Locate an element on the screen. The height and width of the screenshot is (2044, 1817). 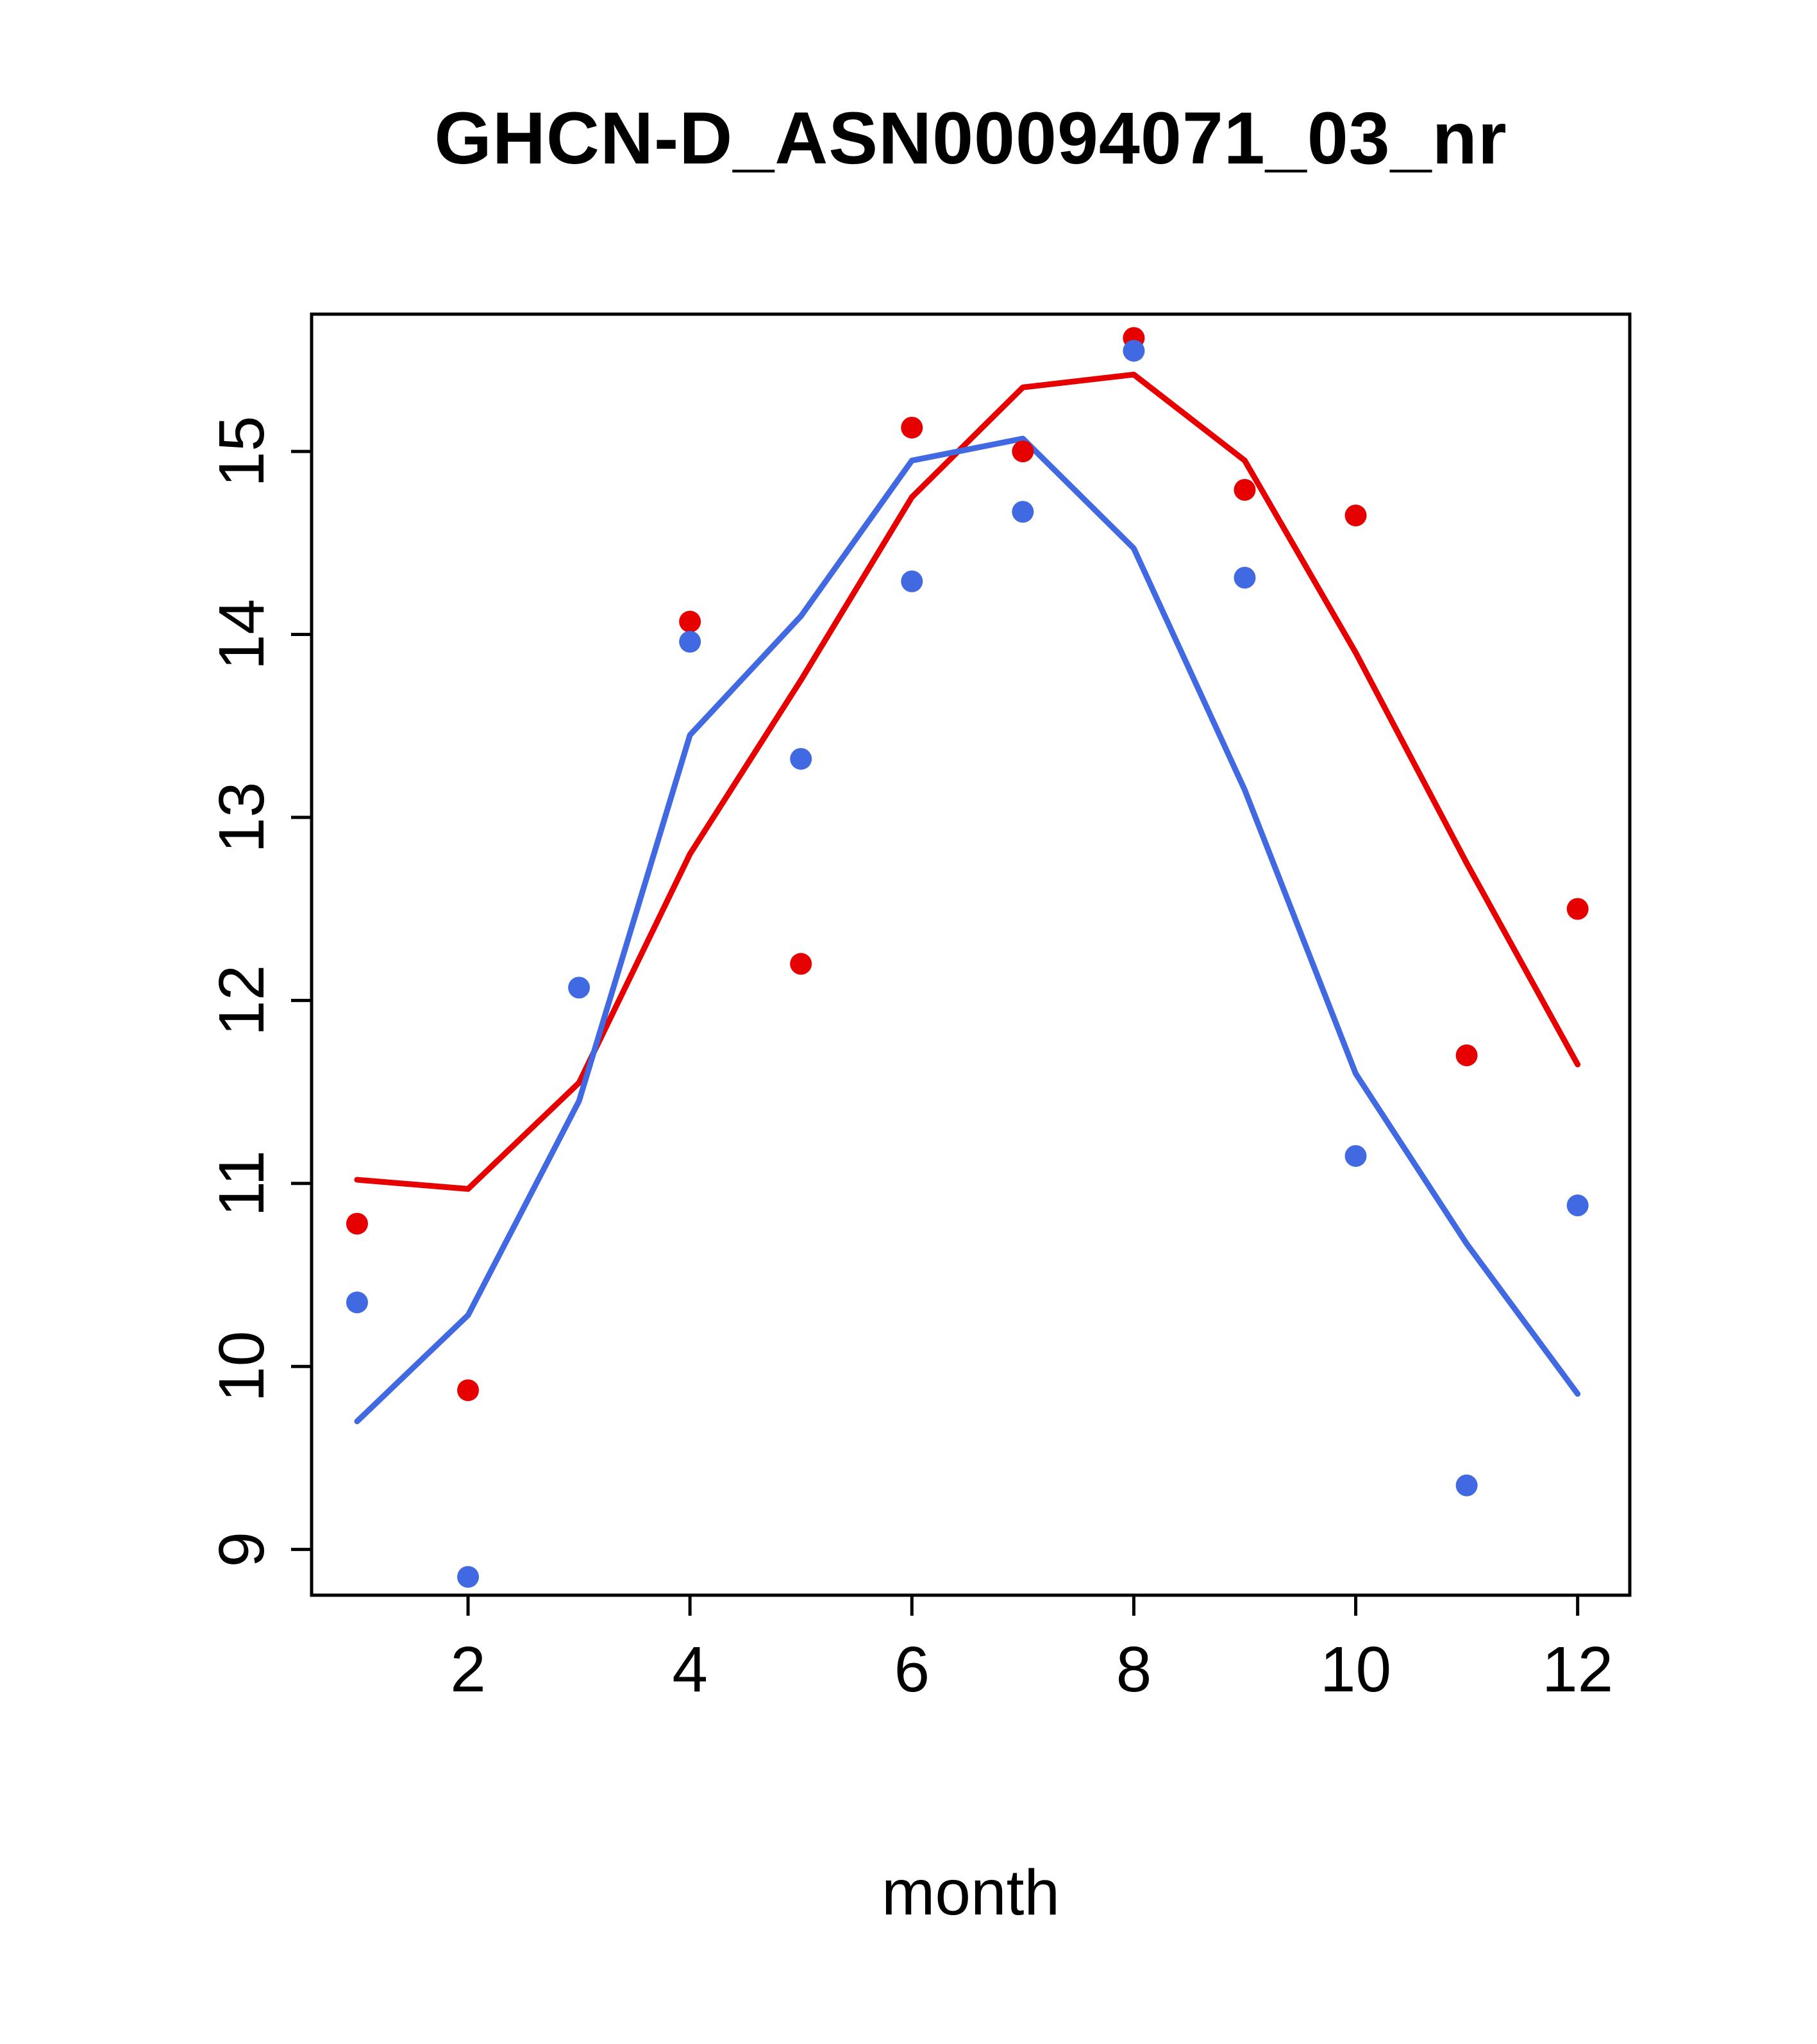
y-tick-label: 12 is located at coordinates (242, 1000).